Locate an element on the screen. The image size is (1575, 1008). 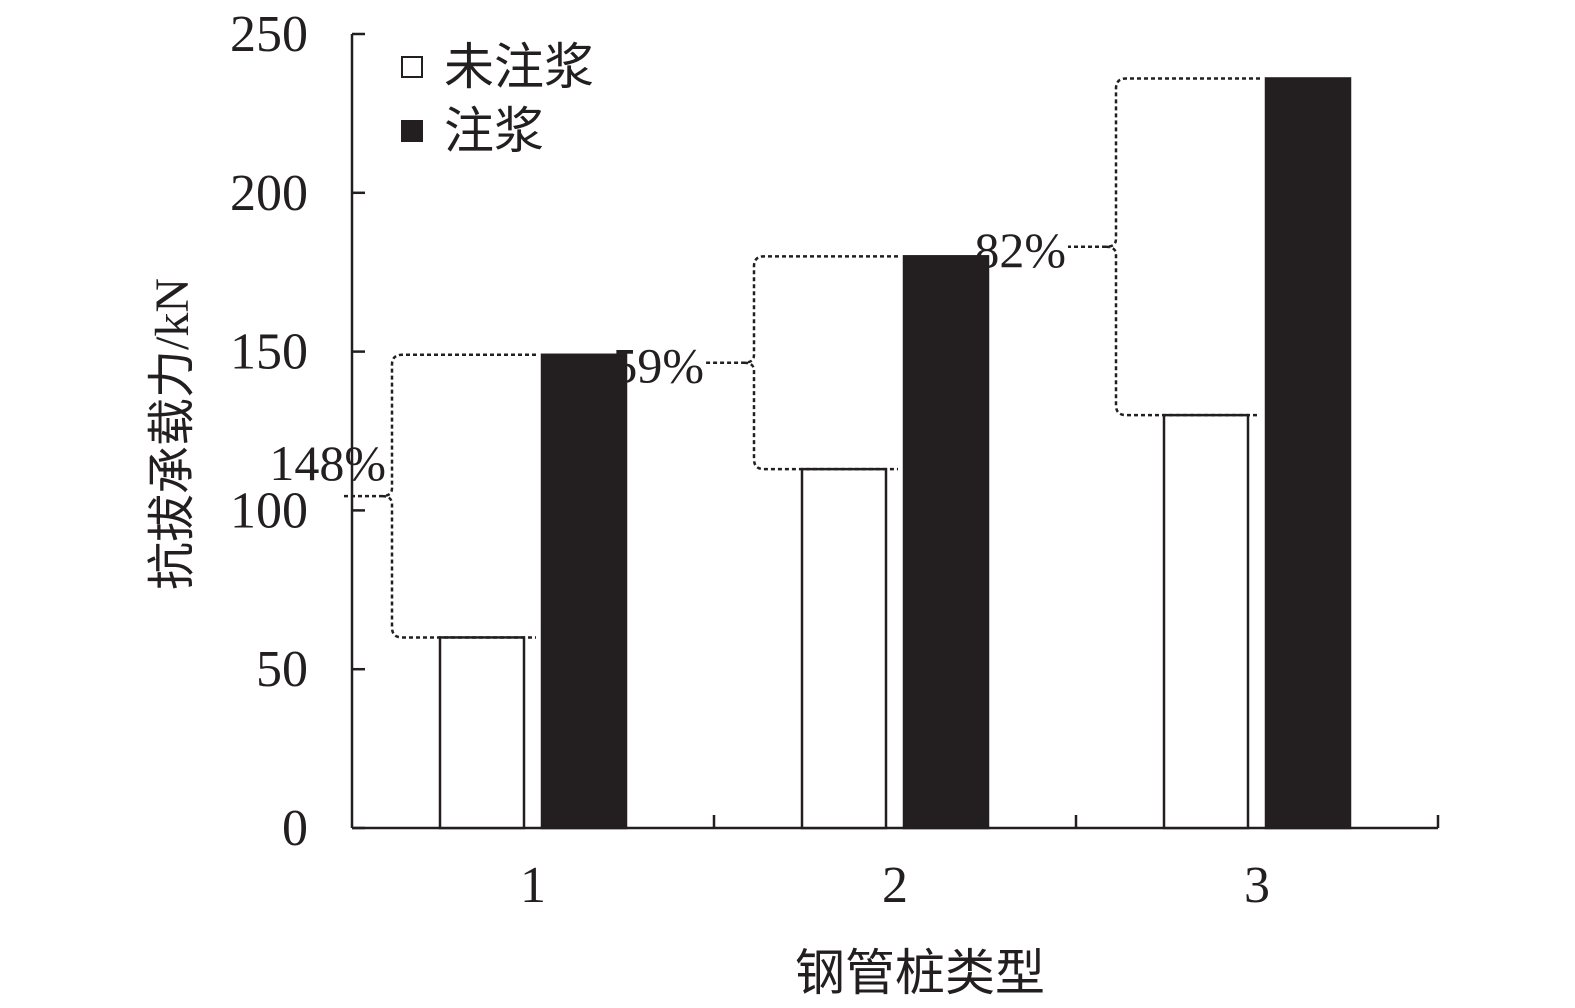
y-ticks: 0 50 100 150 200 250 is located at coordinates (297, 431).